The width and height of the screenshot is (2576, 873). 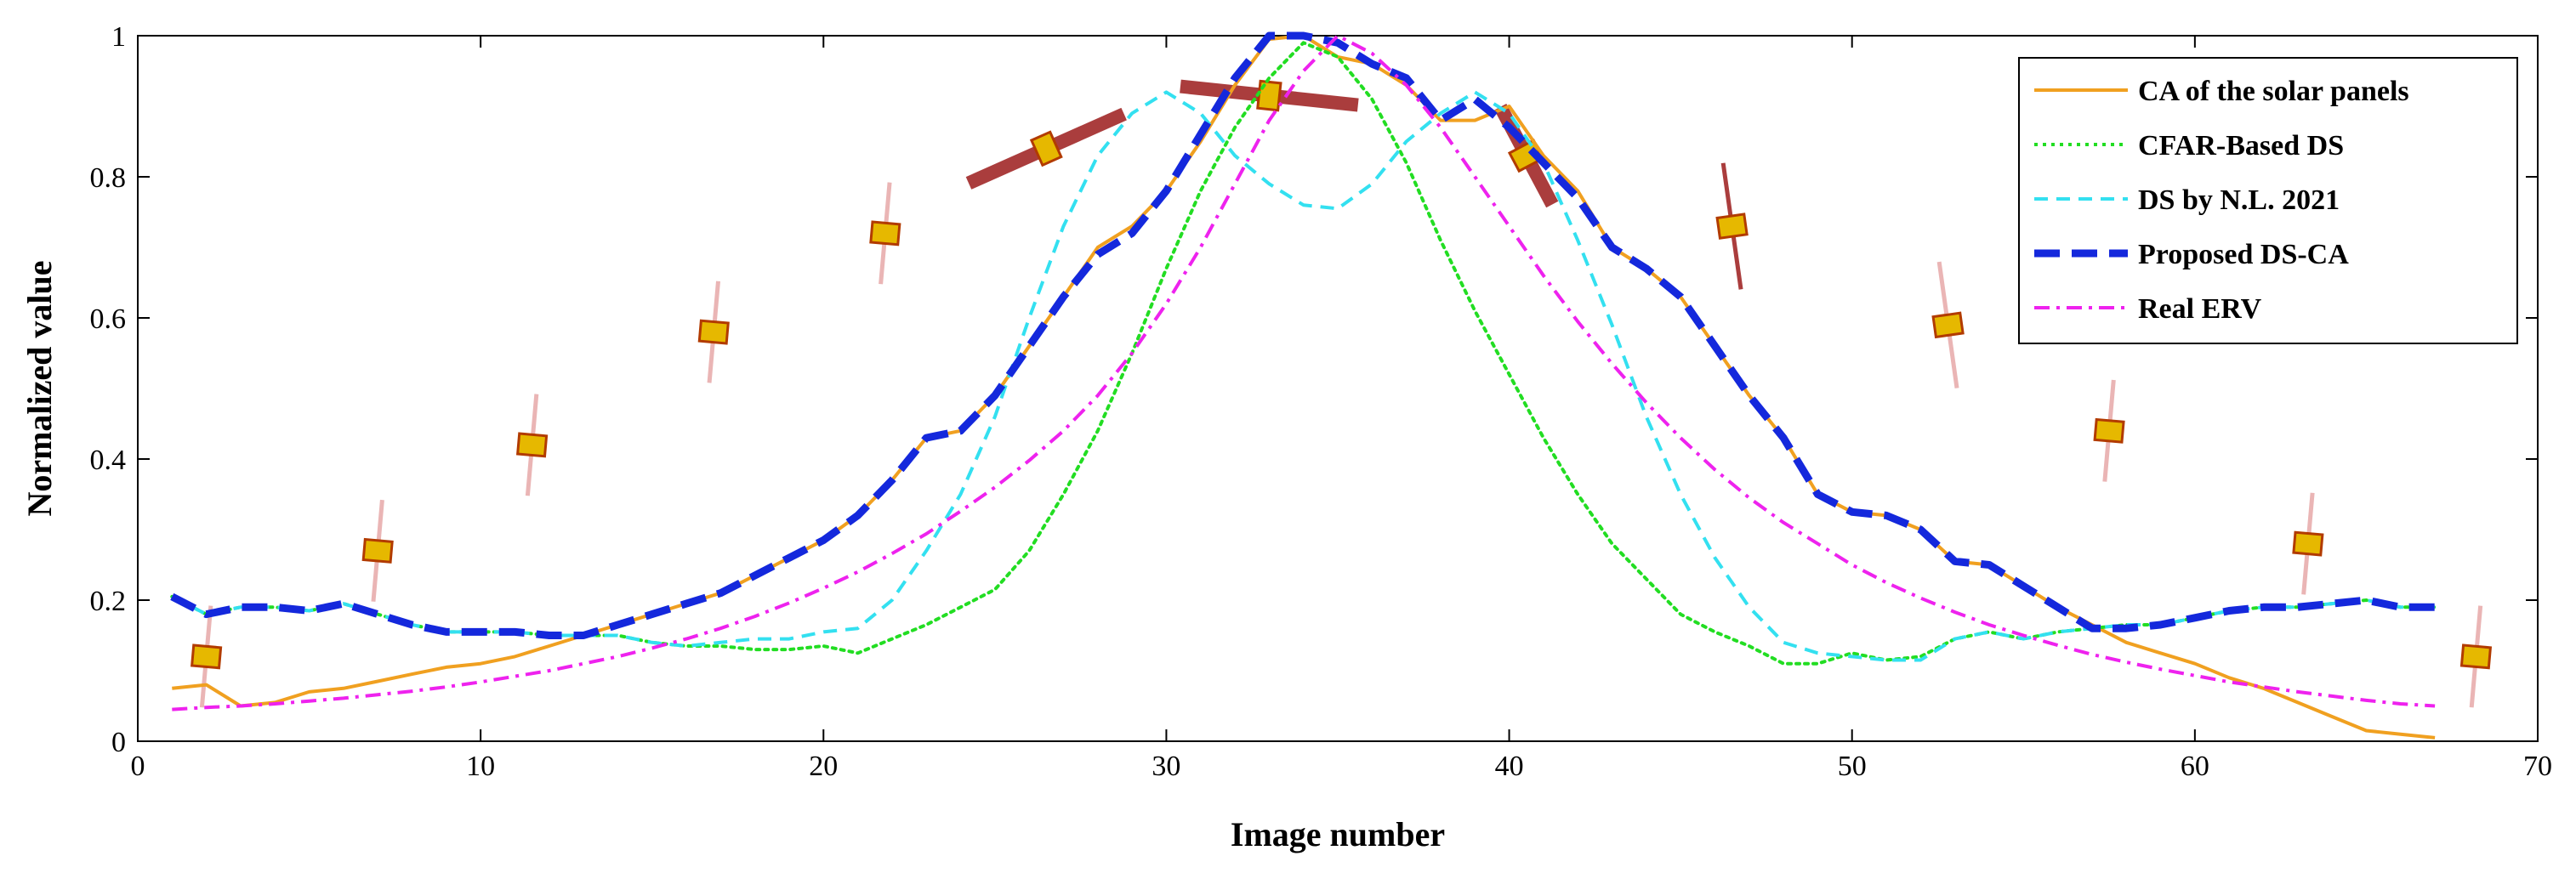 What do you see at coordinates (108, 178) in the screenshot?
I see `y-tick-label: 0.8` at bounding box center [108, 178].